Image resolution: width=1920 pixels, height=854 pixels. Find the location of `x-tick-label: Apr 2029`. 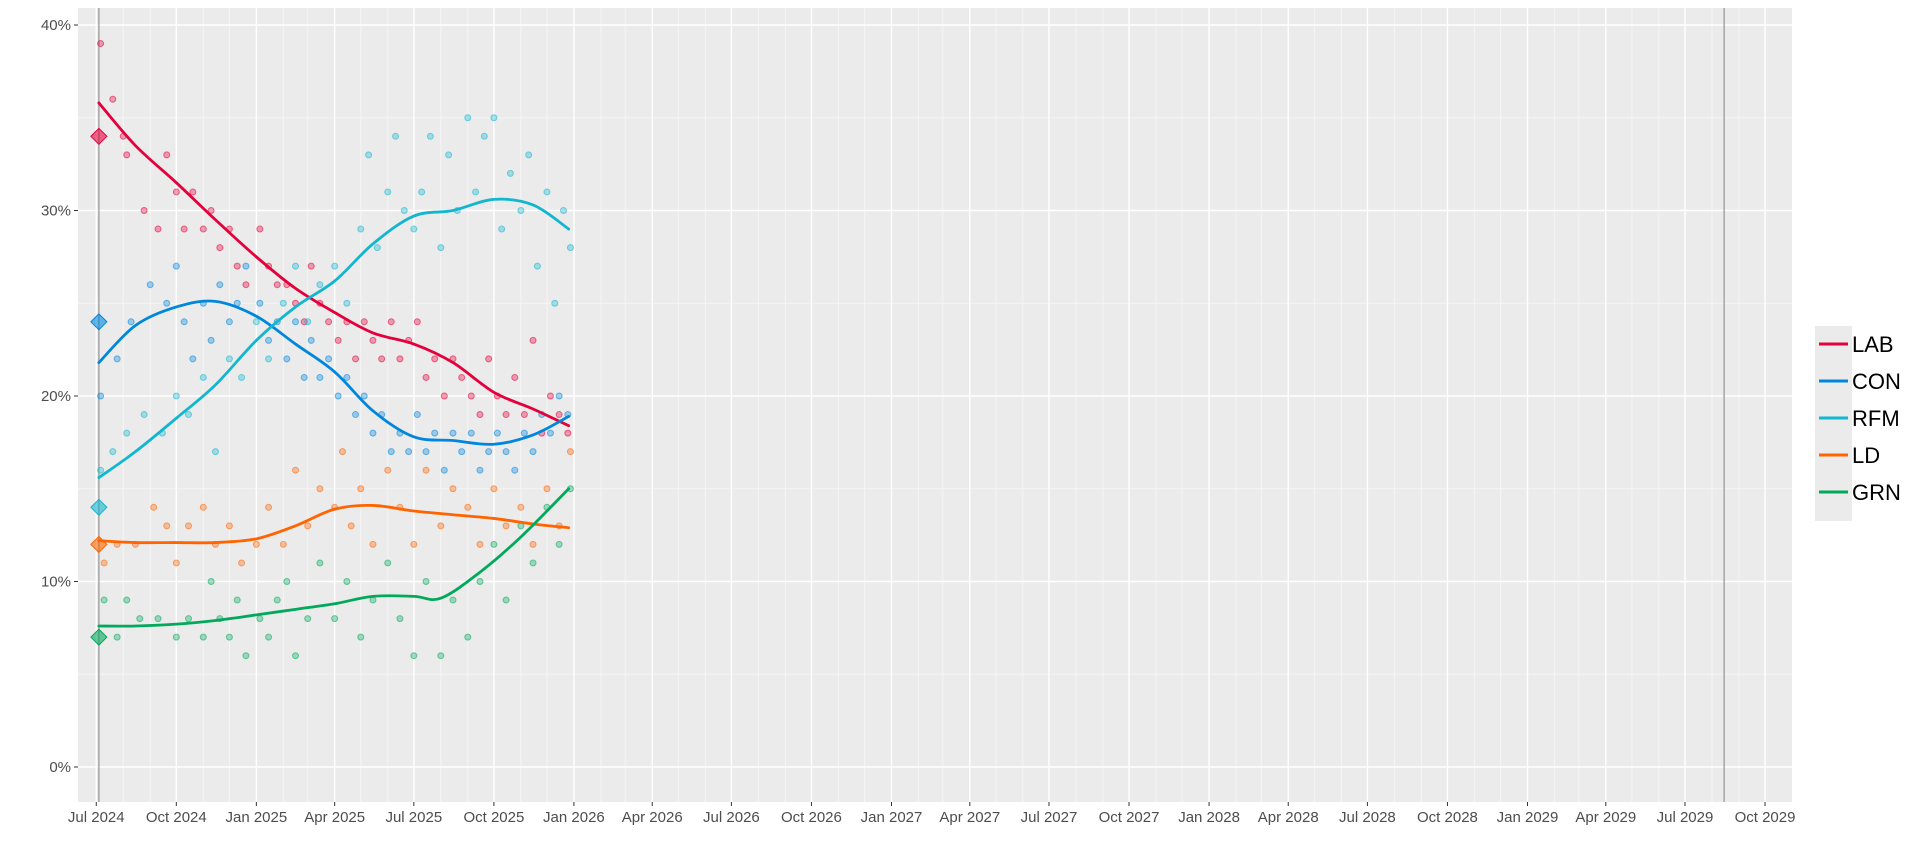

x-tick-label: Apr 2029 is located at coordinates (1605, 817).